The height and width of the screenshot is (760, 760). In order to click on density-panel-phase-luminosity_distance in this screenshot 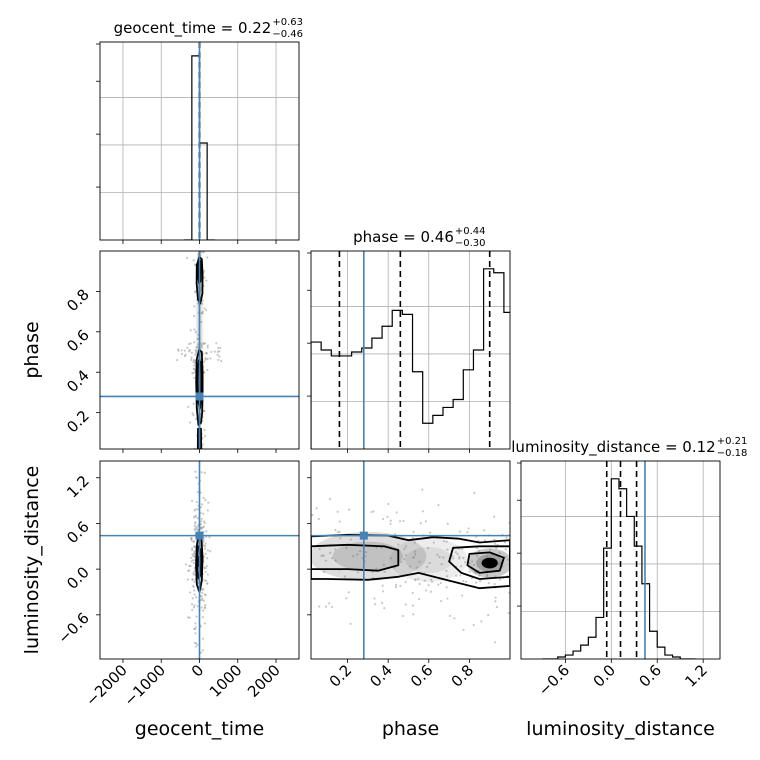, I will do `click(398, 563)`.